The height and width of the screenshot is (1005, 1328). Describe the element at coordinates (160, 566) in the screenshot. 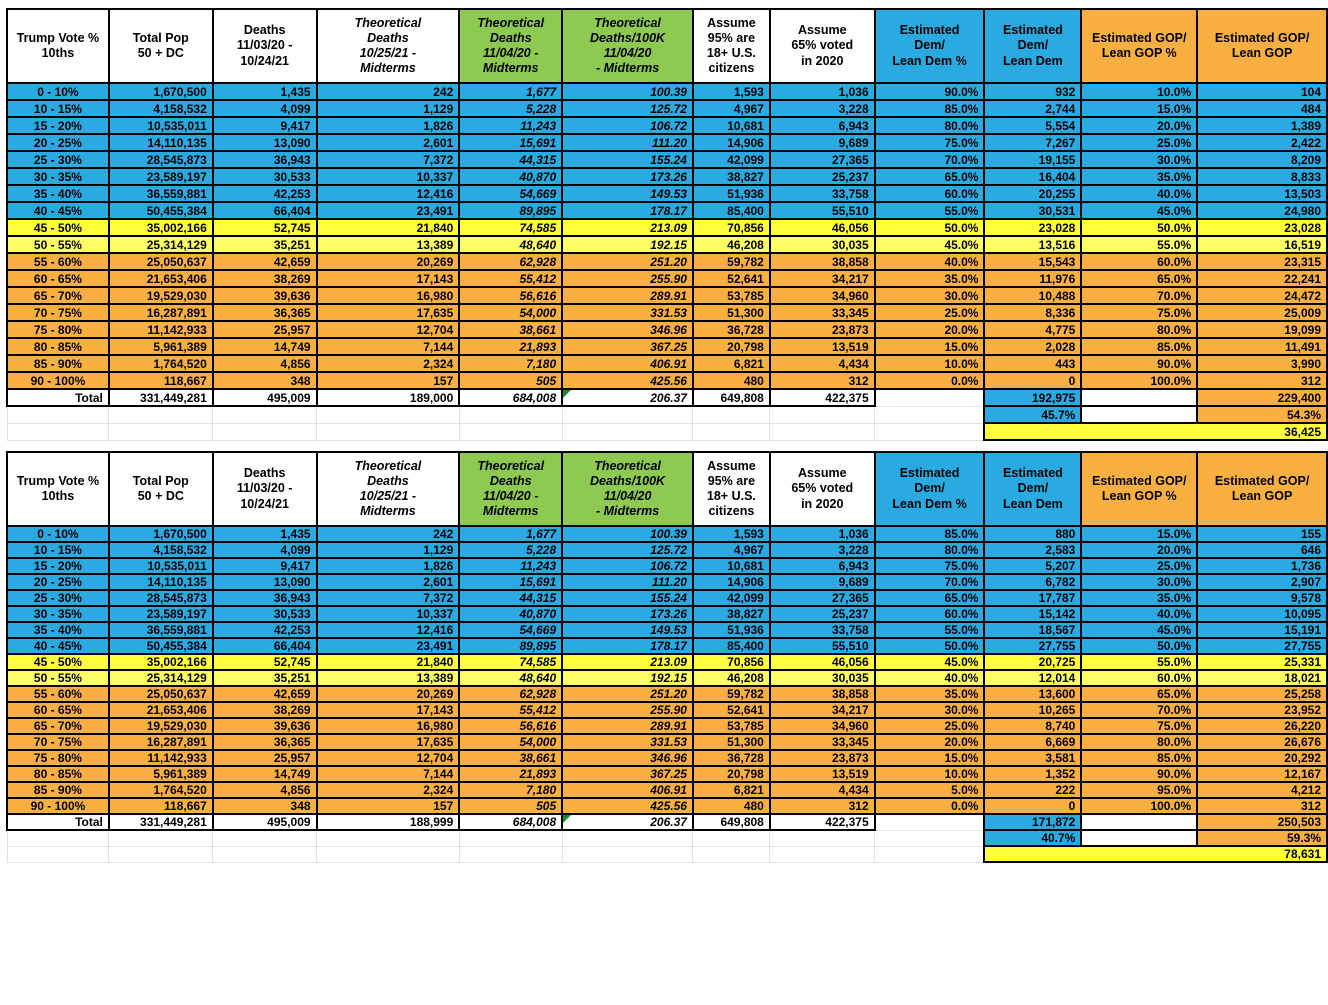

I see `cell-total-pop: 10,535,011` at that location.